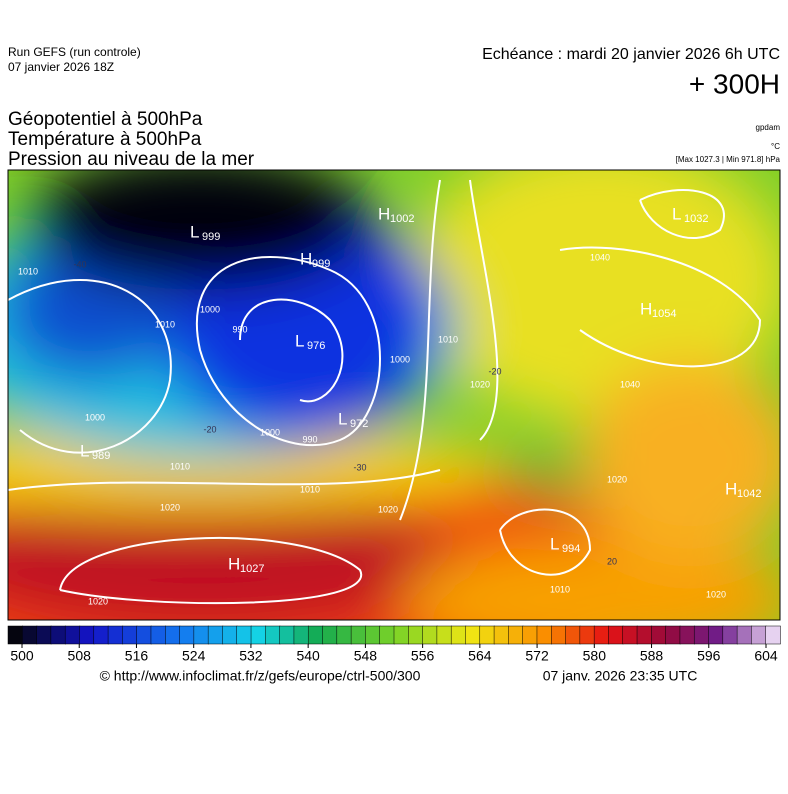  What do you see at coordinates (359, 467) in the screenshot?
I see `temperature-label: -30` at bounding box center [359, 467].